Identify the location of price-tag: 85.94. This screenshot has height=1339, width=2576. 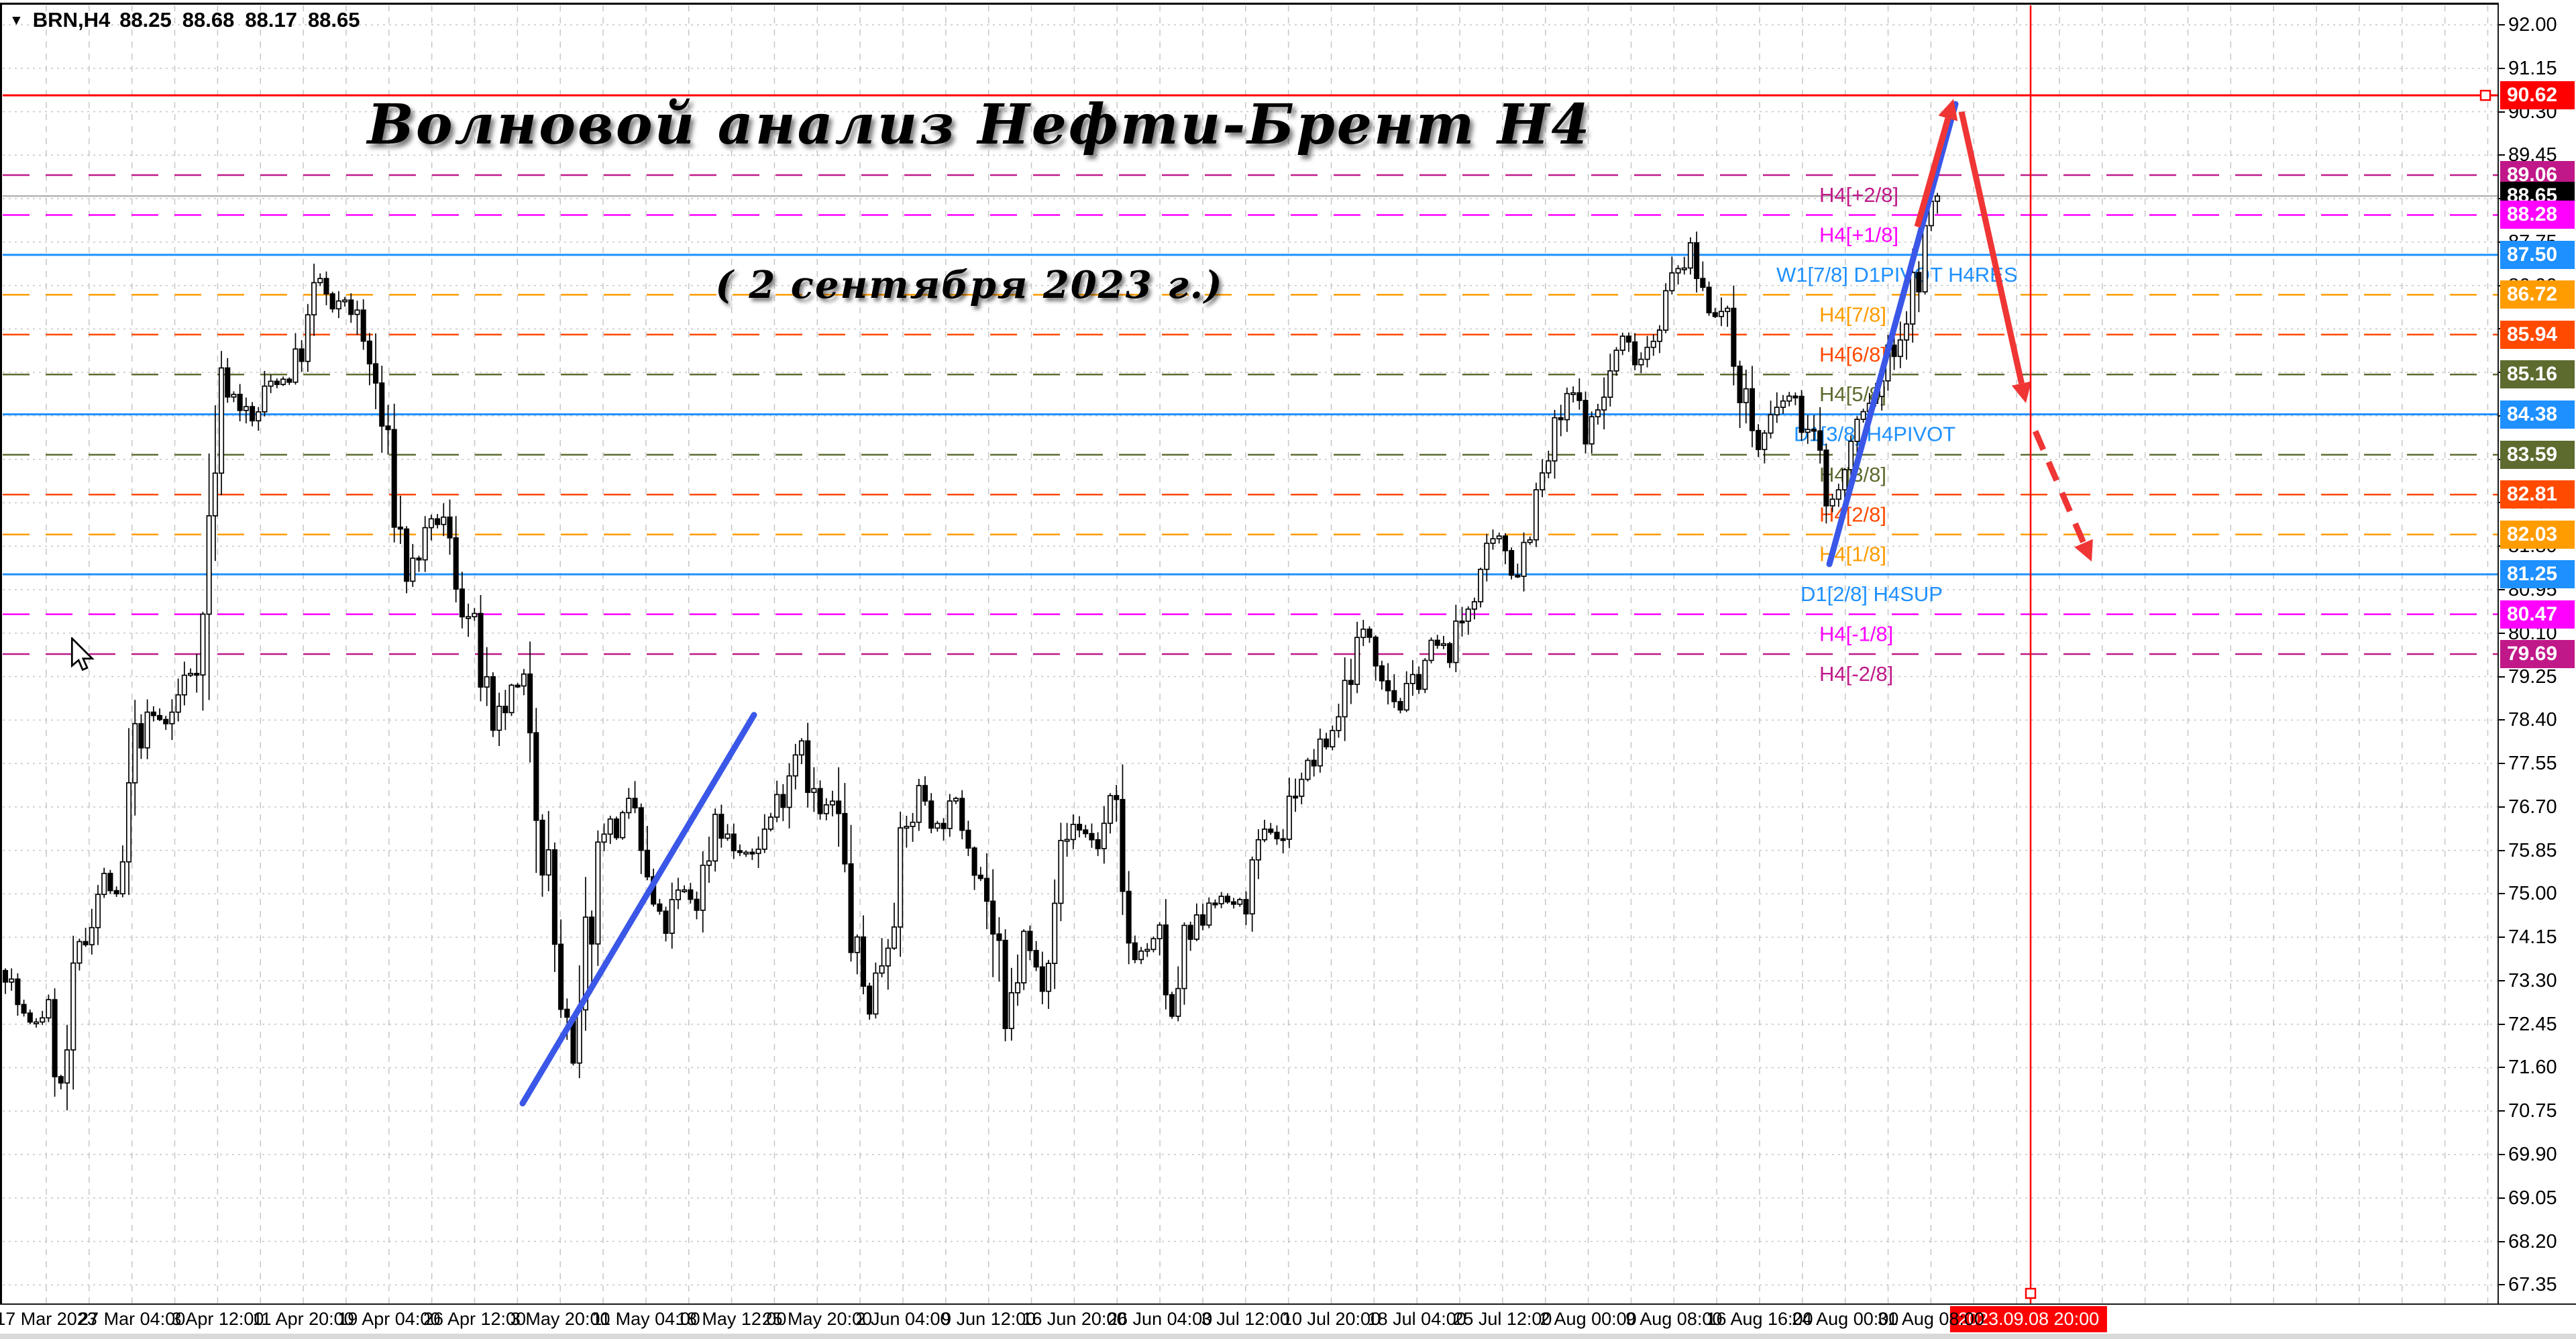
(2537, 334).